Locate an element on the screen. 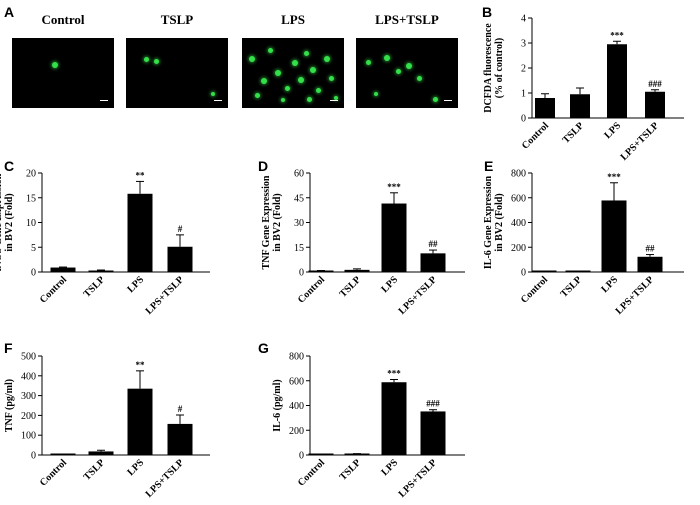  category-label-g: Control is located at coordinates (311, 472).